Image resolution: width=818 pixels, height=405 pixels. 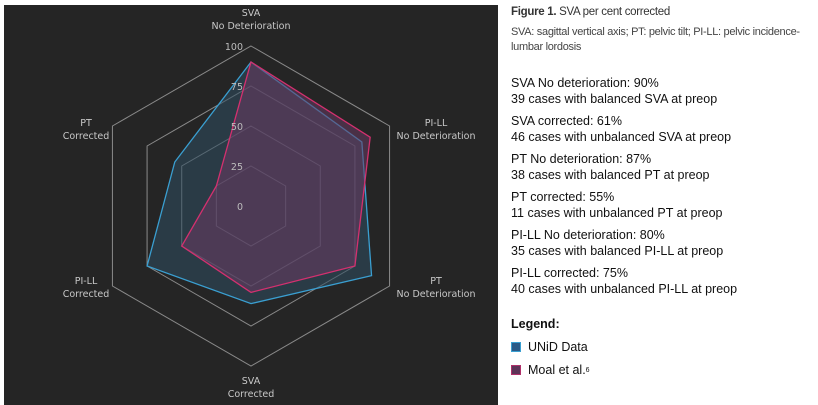 What do you see at coordinates (516, 370) in the screenshot?
I see `legend-swatch-moal` at bounding box center [516, 370].